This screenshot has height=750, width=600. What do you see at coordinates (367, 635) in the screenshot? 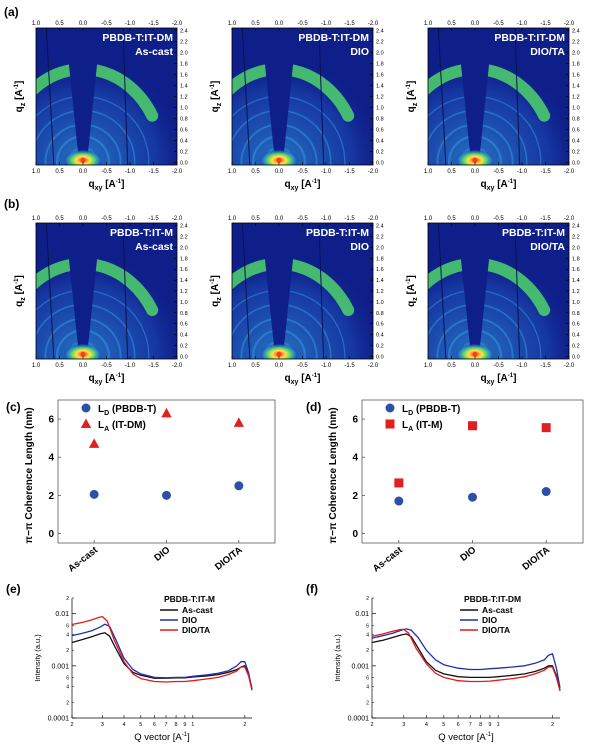
I see `y-minor-tick-label: 4` at bounding box center [367, 635].